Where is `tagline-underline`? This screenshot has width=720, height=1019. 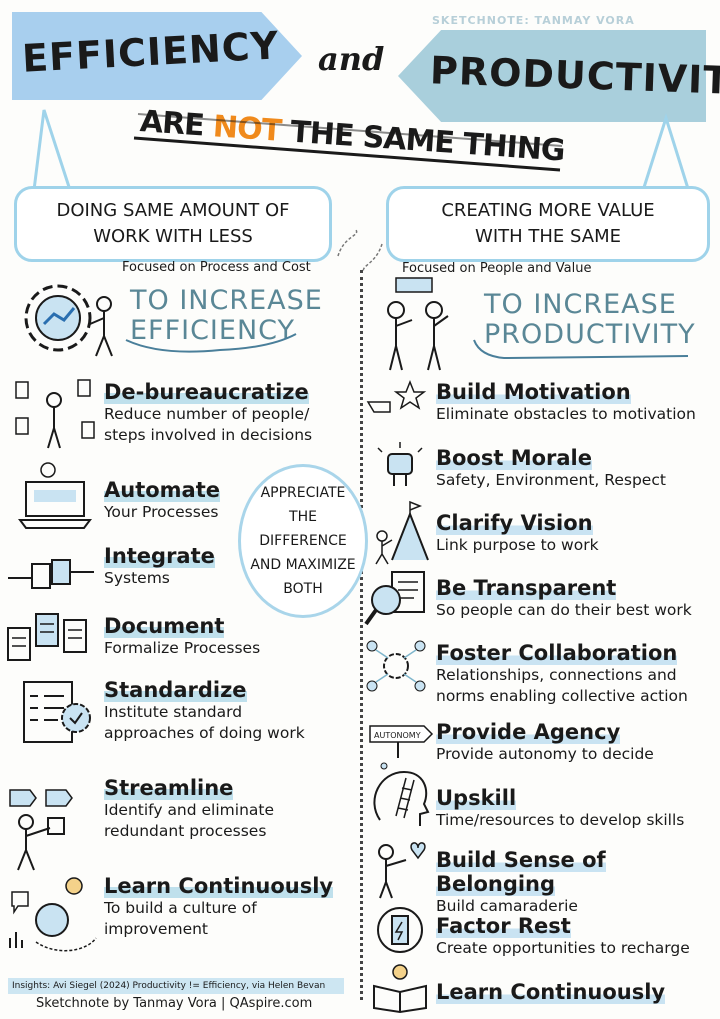 tagline-underline is located at coordinates (348, 142).